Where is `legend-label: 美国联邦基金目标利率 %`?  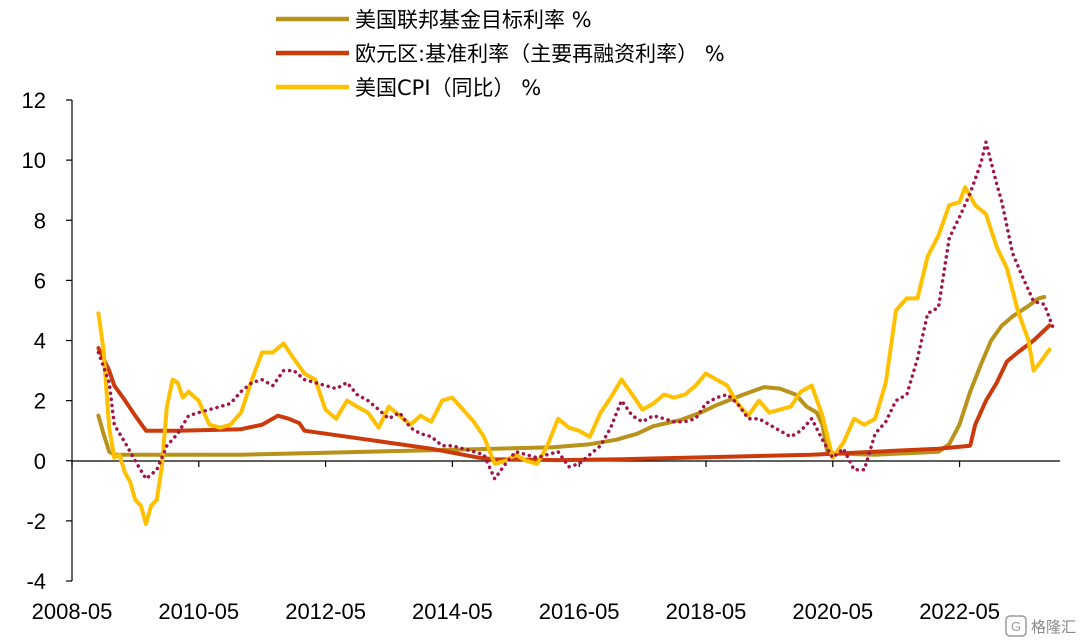 legend-label: 美国联邦基金目标利率 % is located at coordinates (473, 20).